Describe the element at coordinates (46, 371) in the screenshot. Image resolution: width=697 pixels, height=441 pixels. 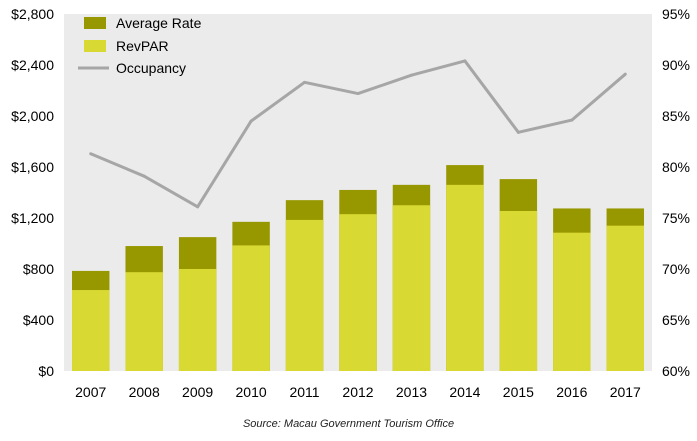
I see `left-tick-label: $0` at that location.